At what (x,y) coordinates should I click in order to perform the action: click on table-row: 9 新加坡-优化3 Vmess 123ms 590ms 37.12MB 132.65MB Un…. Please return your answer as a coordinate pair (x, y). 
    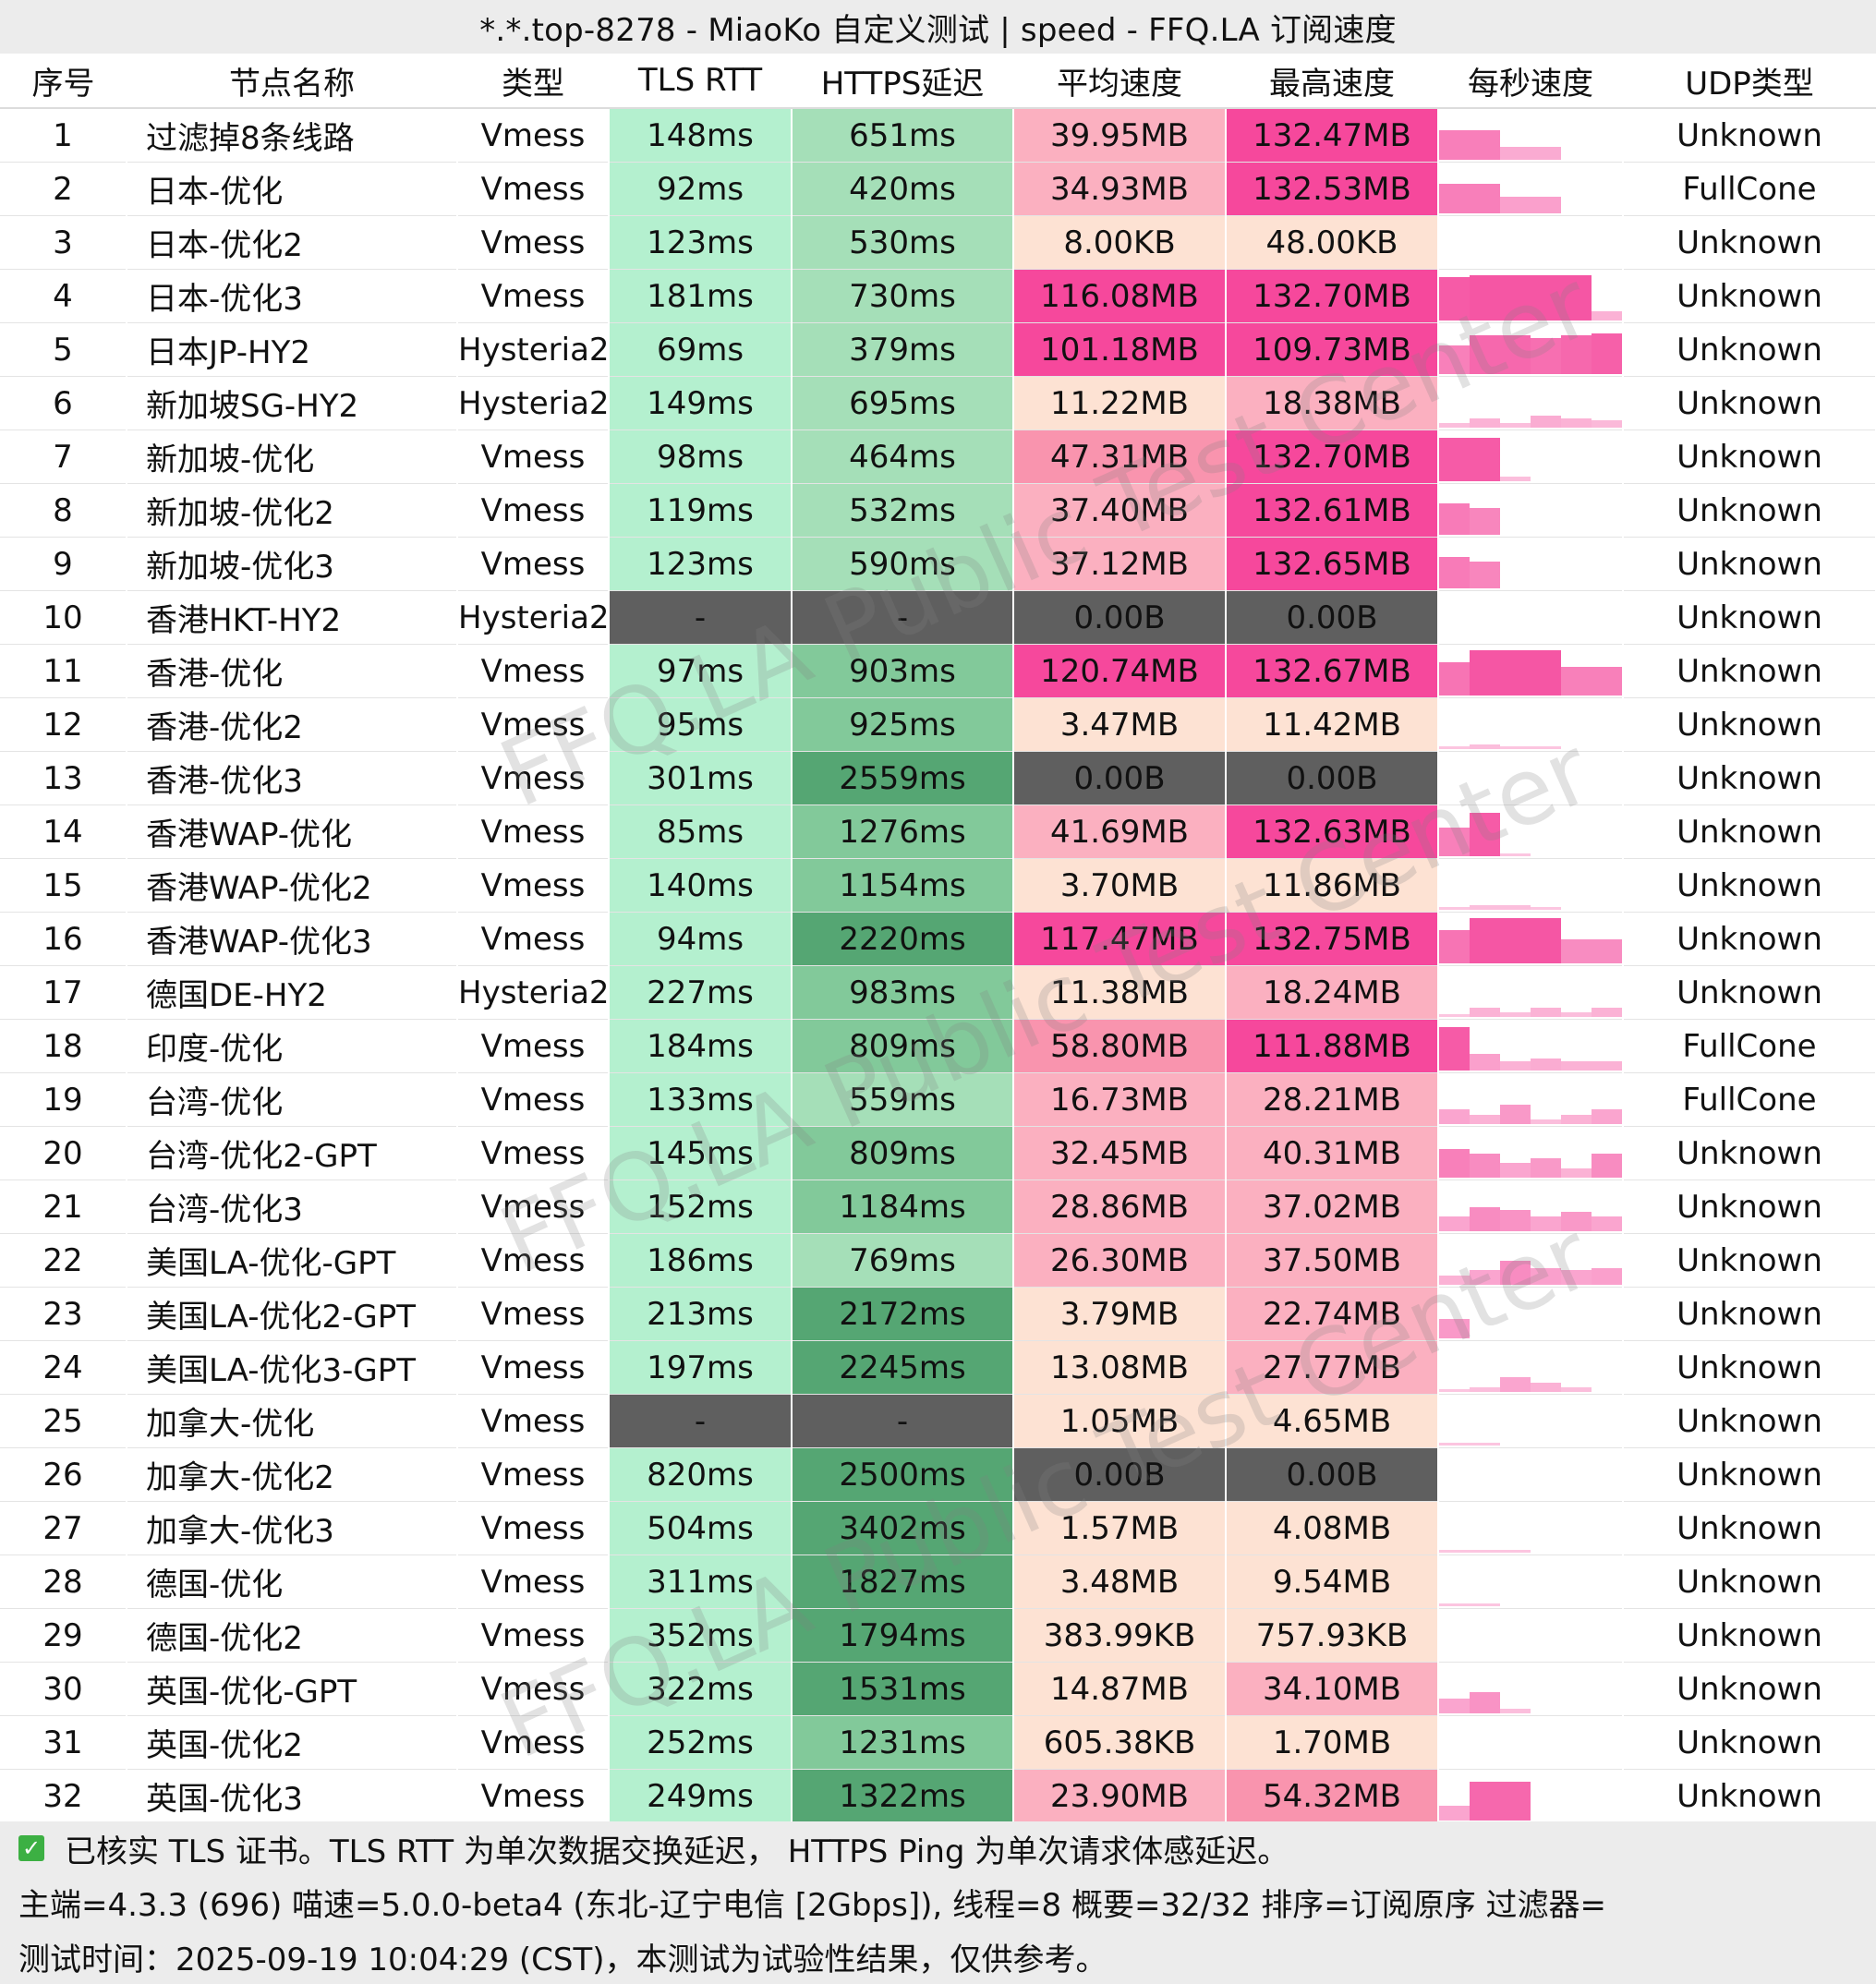
    Looking at the image, I should click on (938, 564).